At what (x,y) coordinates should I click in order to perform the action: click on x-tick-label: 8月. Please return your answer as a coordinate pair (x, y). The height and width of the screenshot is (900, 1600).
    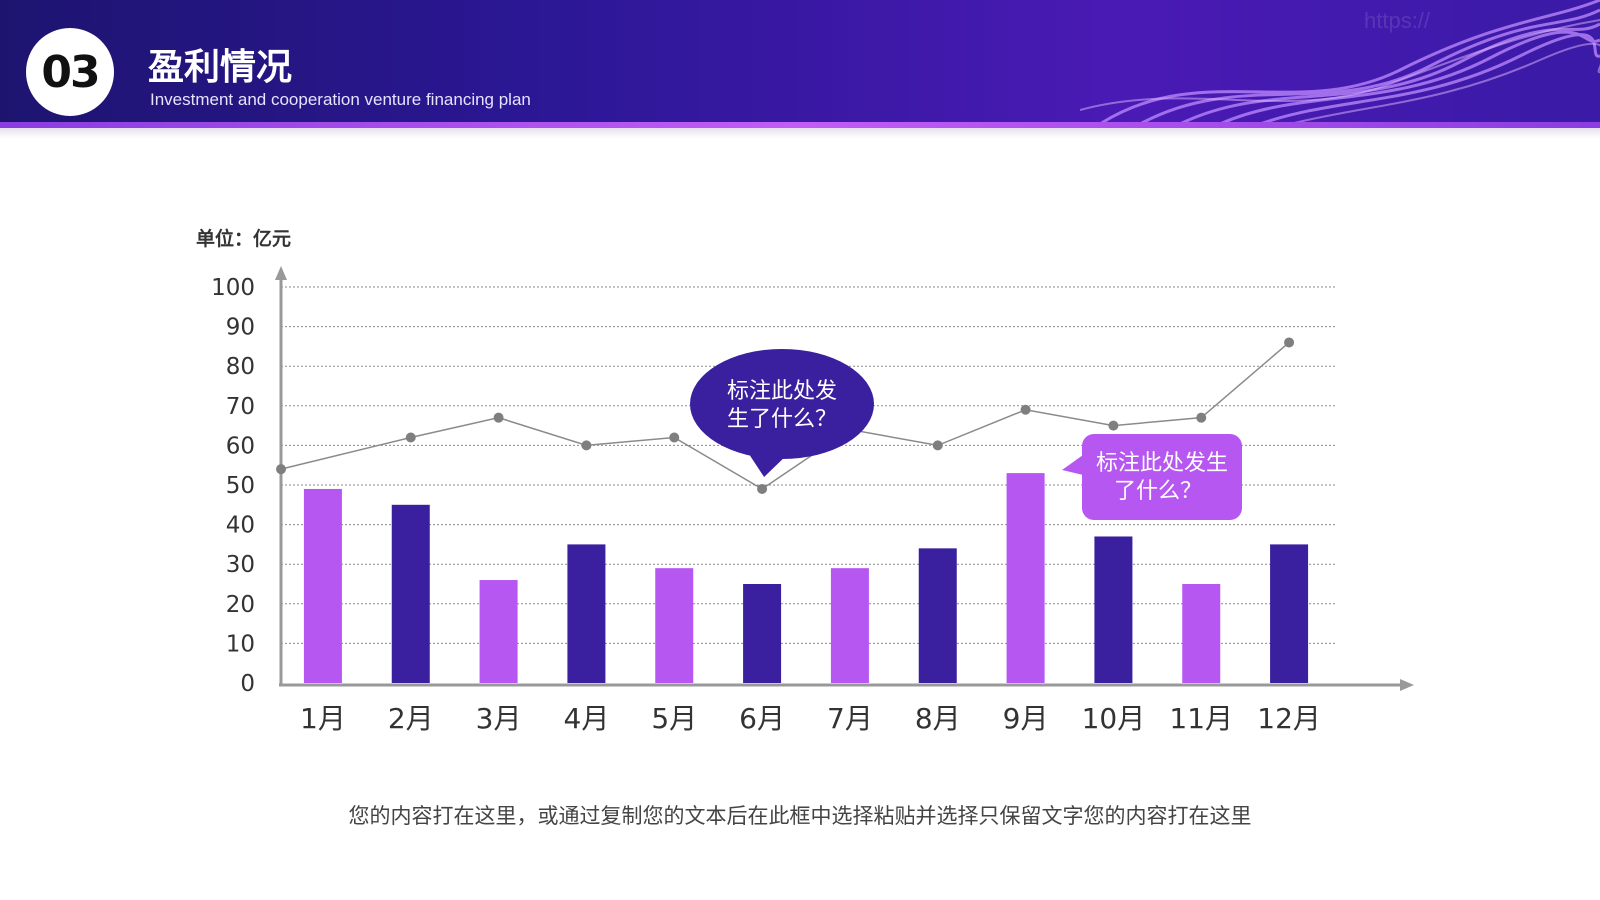
    Looking at the image, I should click on (938, 718).